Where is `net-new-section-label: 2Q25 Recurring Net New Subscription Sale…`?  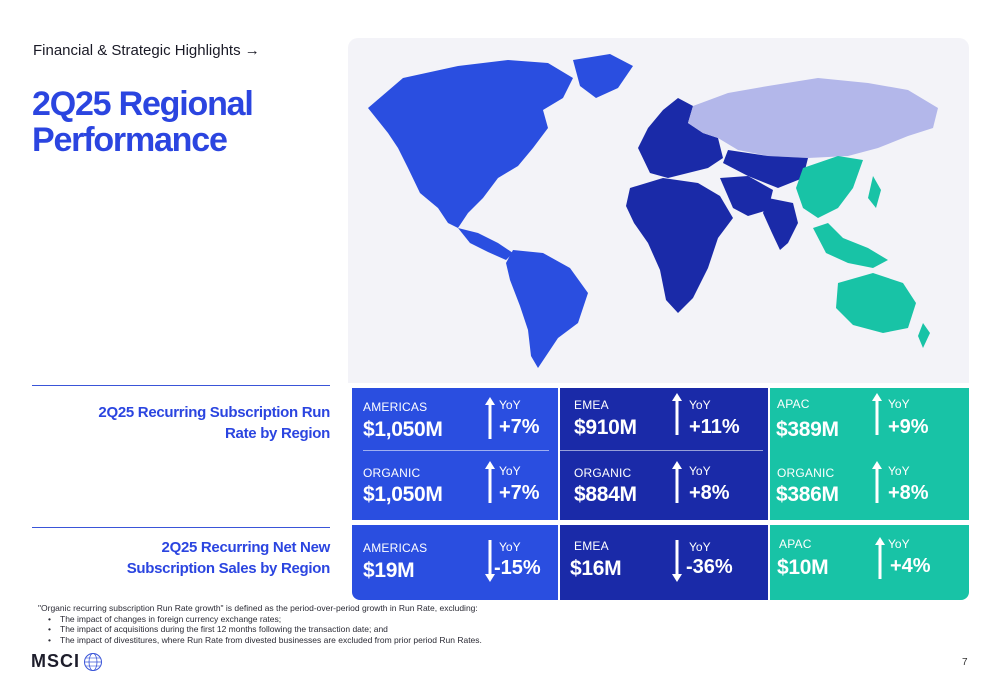 net-new-section-label: 2Q25 Recurring Net New Subscription Sale… is located at coordinates (228, 558).